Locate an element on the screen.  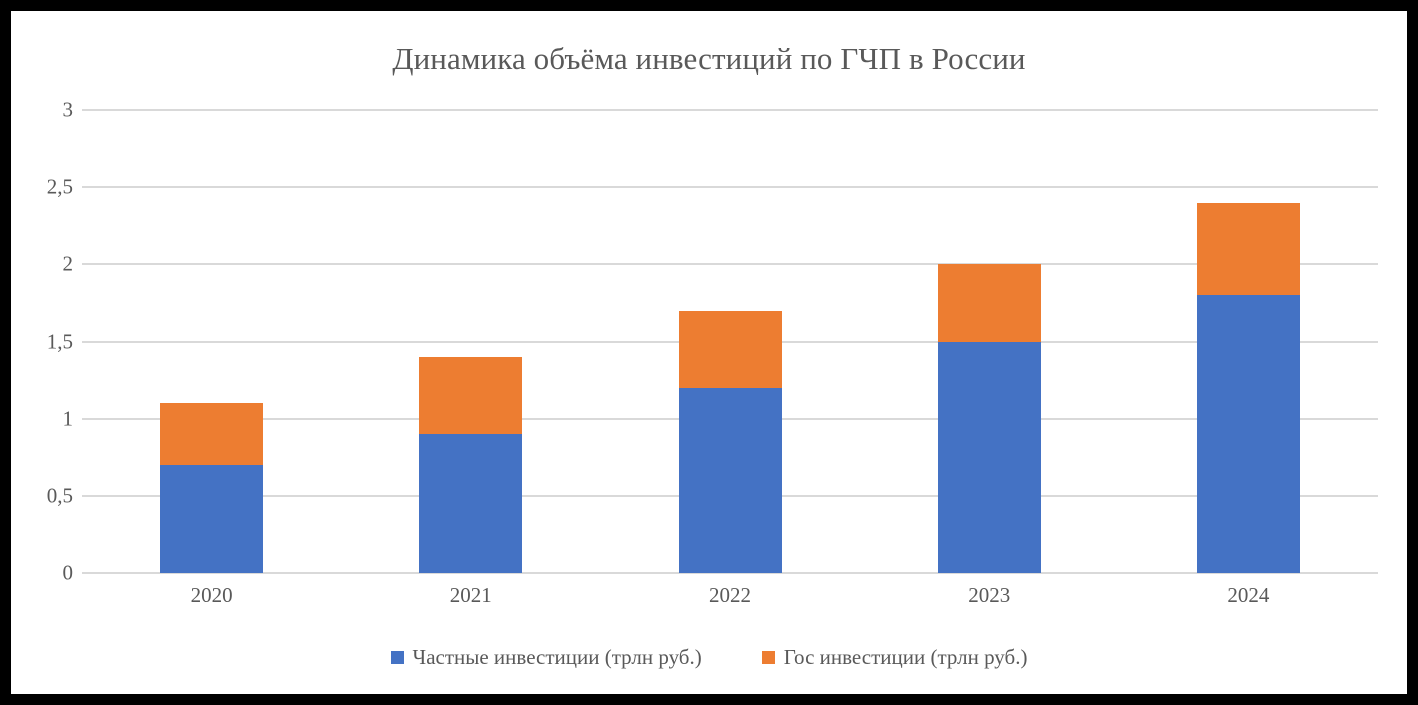
y-tick-label: 2 is located at coordinates (68, 263).